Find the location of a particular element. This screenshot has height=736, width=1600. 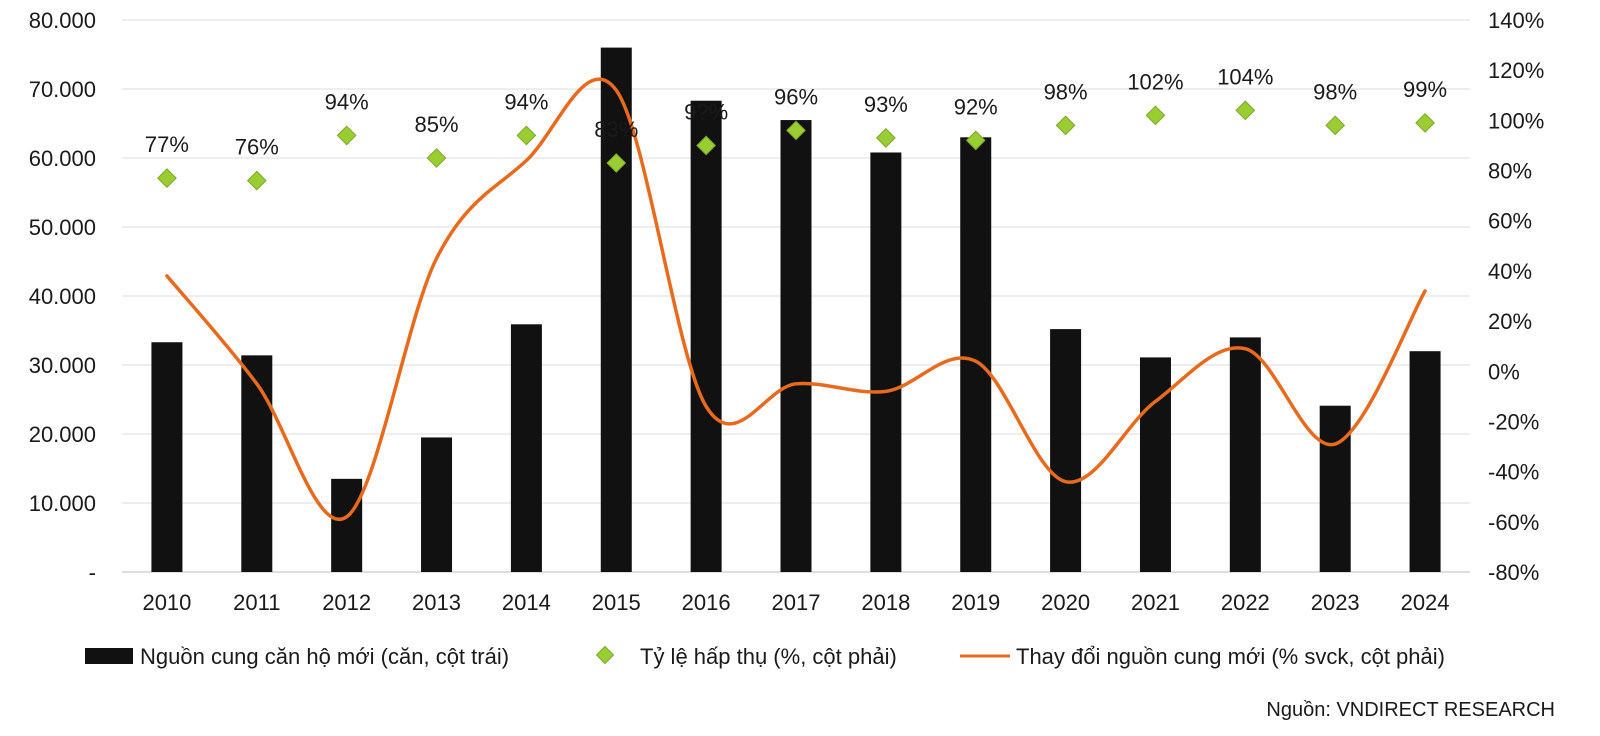

legend-scatter-label: Tỷ lệ hấp thụ (%, cột phải) is located at coordinates (768, 656).